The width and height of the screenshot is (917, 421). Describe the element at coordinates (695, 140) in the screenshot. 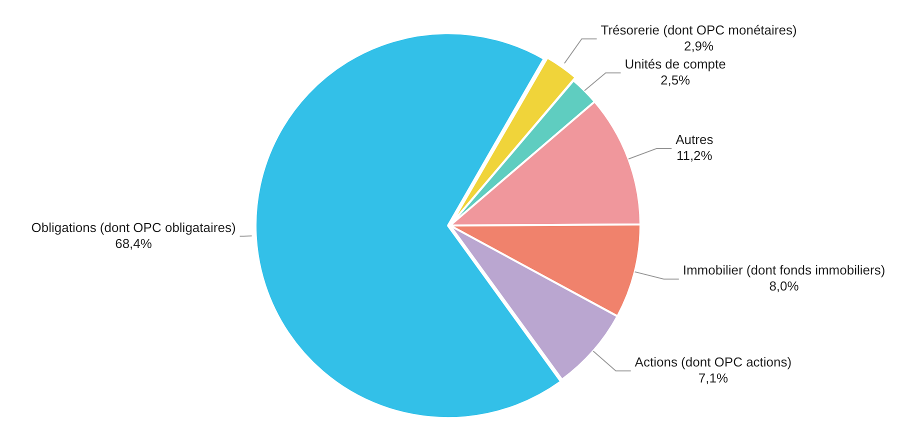

I see `slice-label: Autres` at that location.